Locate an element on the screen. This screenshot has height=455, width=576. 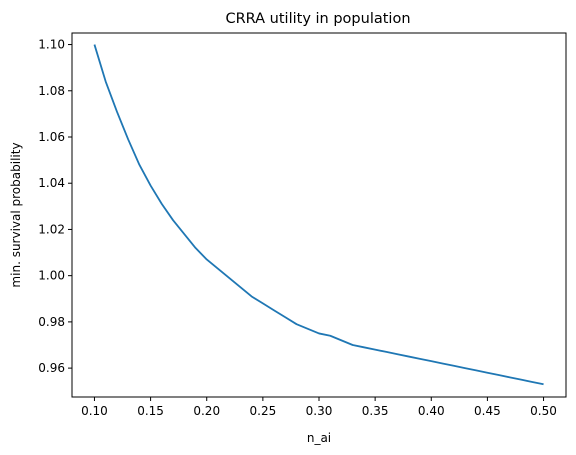
x-tick-label: 0.10 is located at coordinates (94, 411).